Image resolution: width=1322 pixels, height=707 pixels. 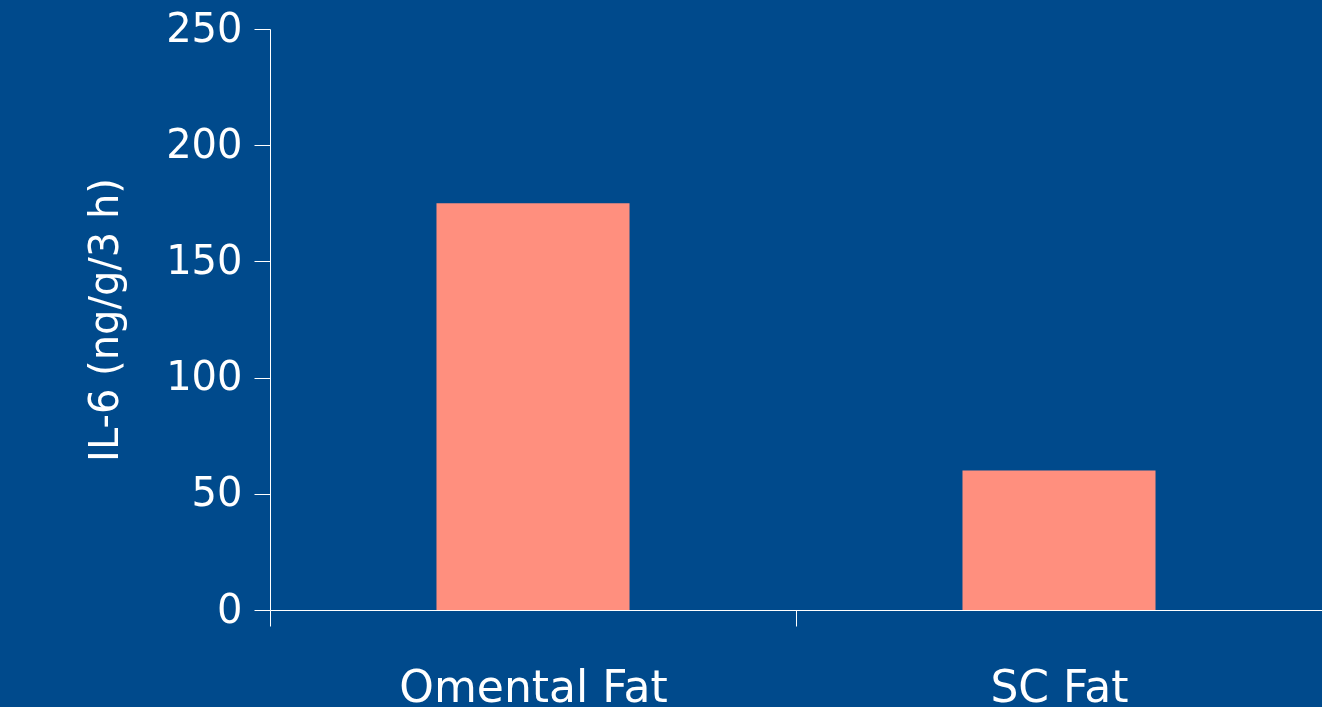 I want to click on y-tick-label: 200, so click(x=204, y=143).